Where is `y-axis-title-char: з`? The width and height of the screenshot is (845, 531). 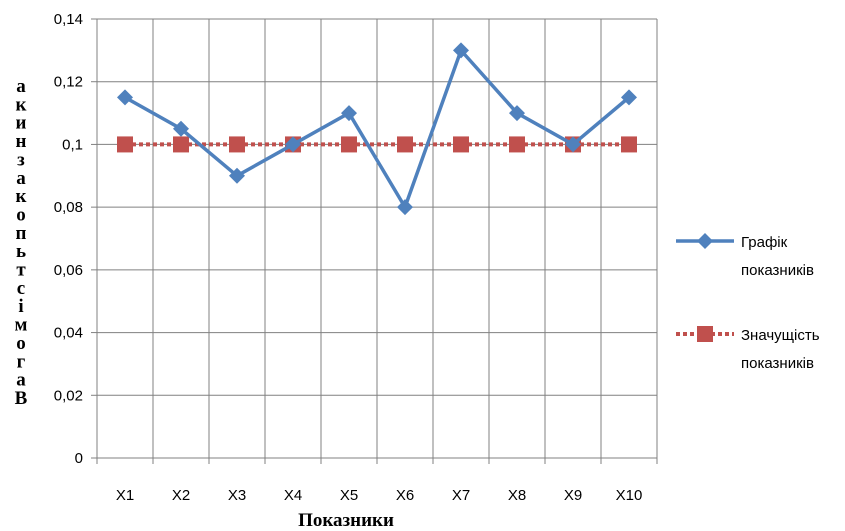 y-axis-title-char: з is located at coordinates (21, 159).